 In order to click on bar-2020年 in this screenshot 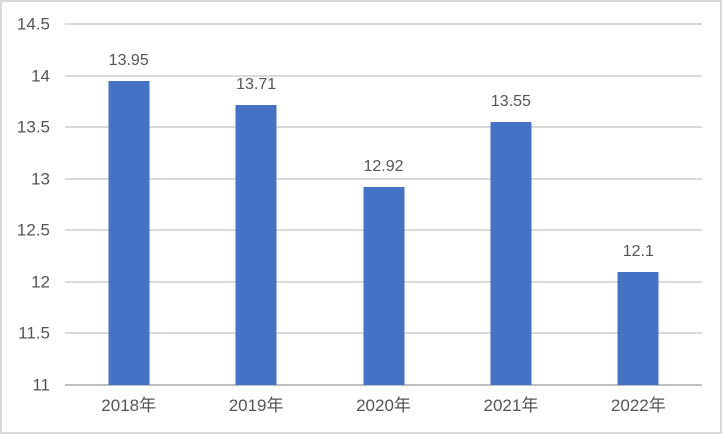, I will do `click(384, 285)`.